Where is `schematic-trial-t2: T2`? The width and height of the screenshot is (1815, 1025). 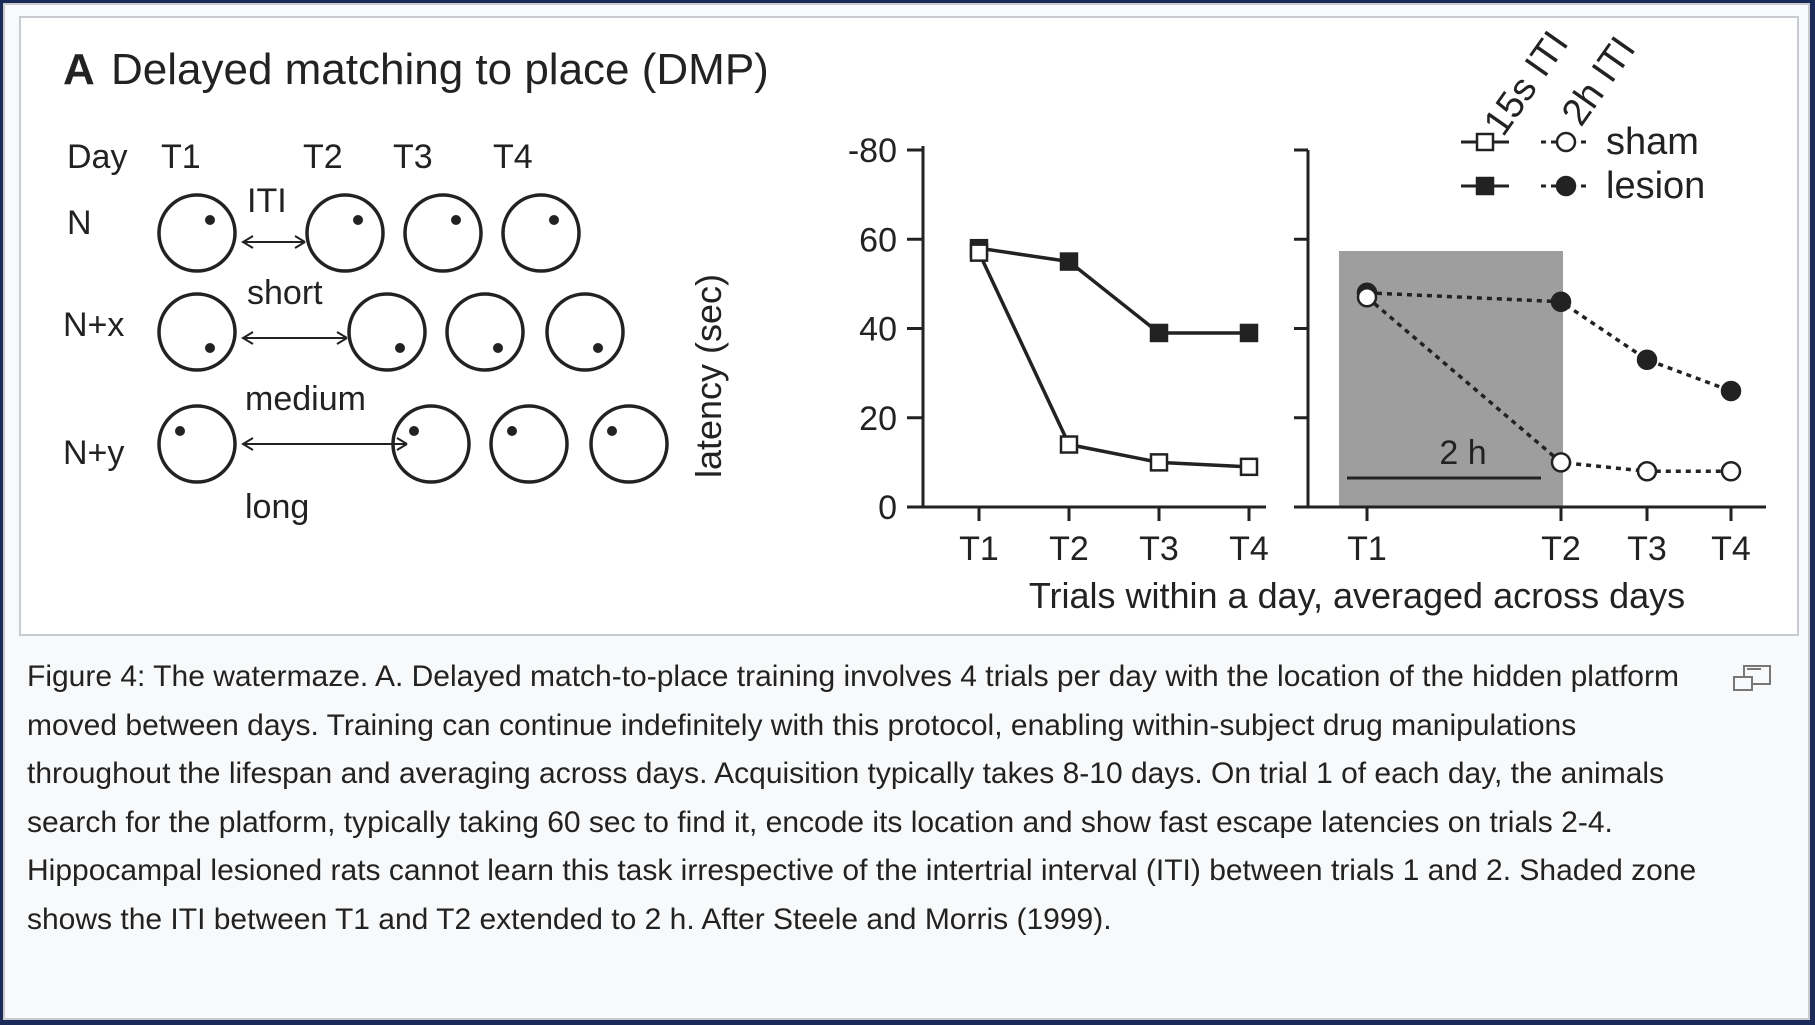
schematic-trial-t2: T2 is located at coordinates (323, 157).